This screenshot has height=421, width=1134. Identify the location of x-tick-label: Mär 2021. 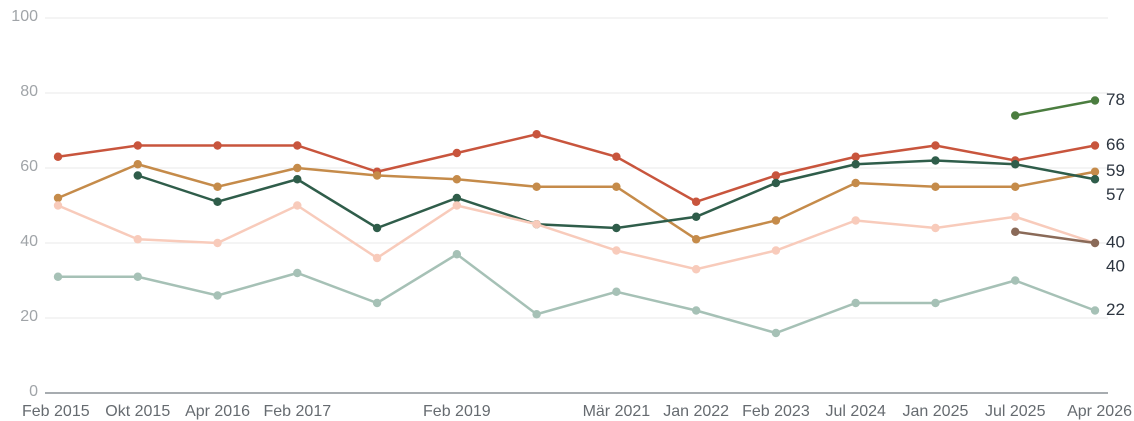
(617, 411).